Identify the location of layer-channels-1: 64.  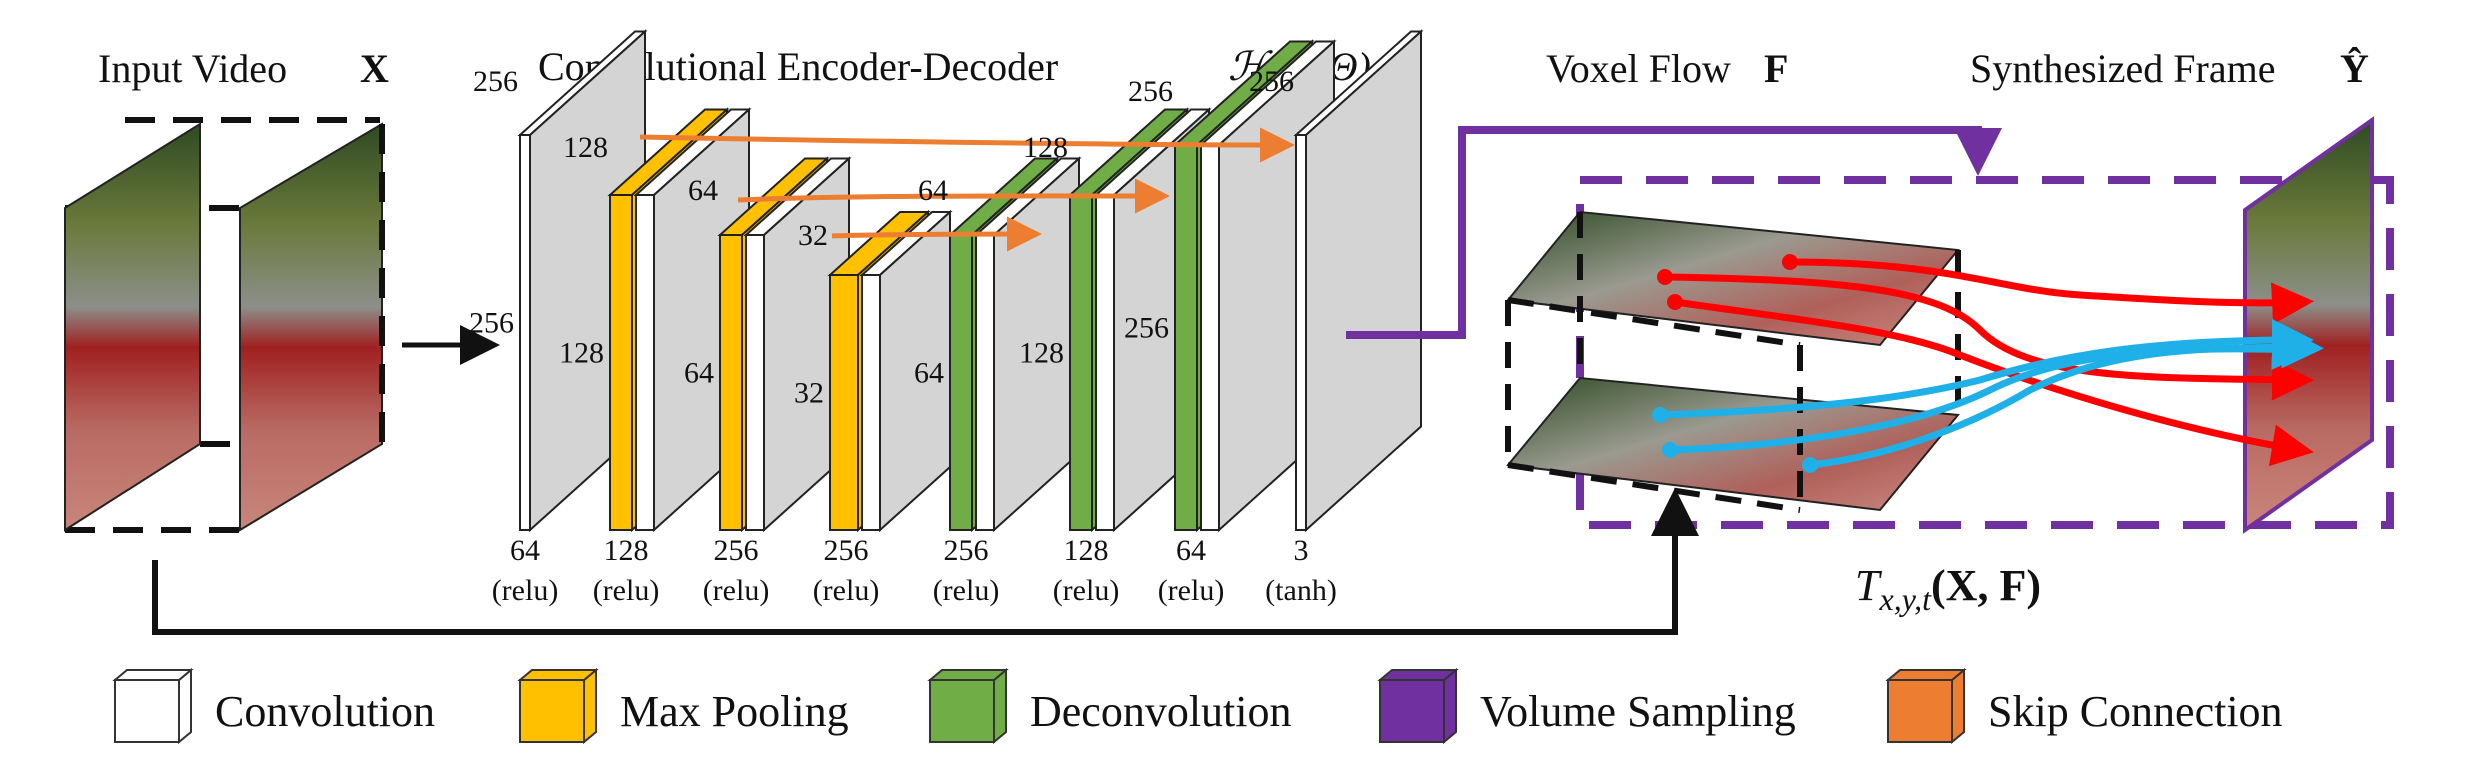
(525, 550).